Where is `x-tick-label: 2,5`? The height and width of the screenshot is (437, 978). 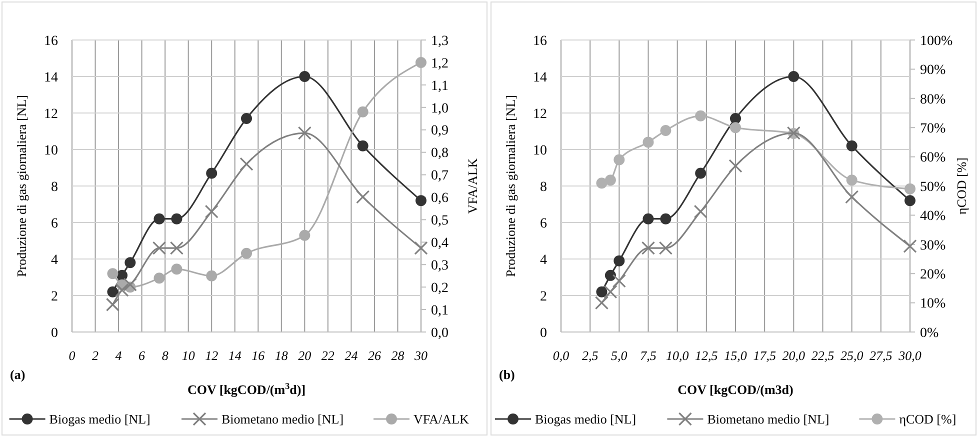 x-tick-label: 2,5 is located at coordinates (590, 355).